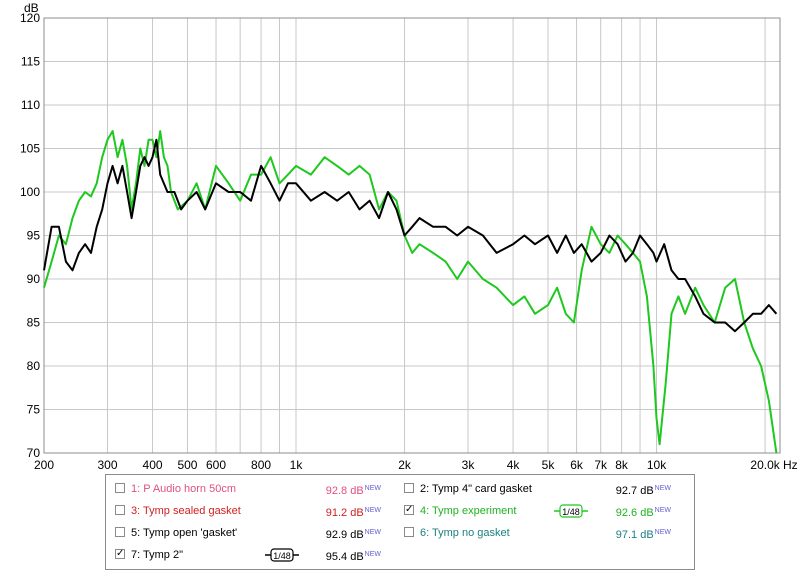 The image size is (800, 576). I want to click on y-tick-label: 90, so click(34, 279).